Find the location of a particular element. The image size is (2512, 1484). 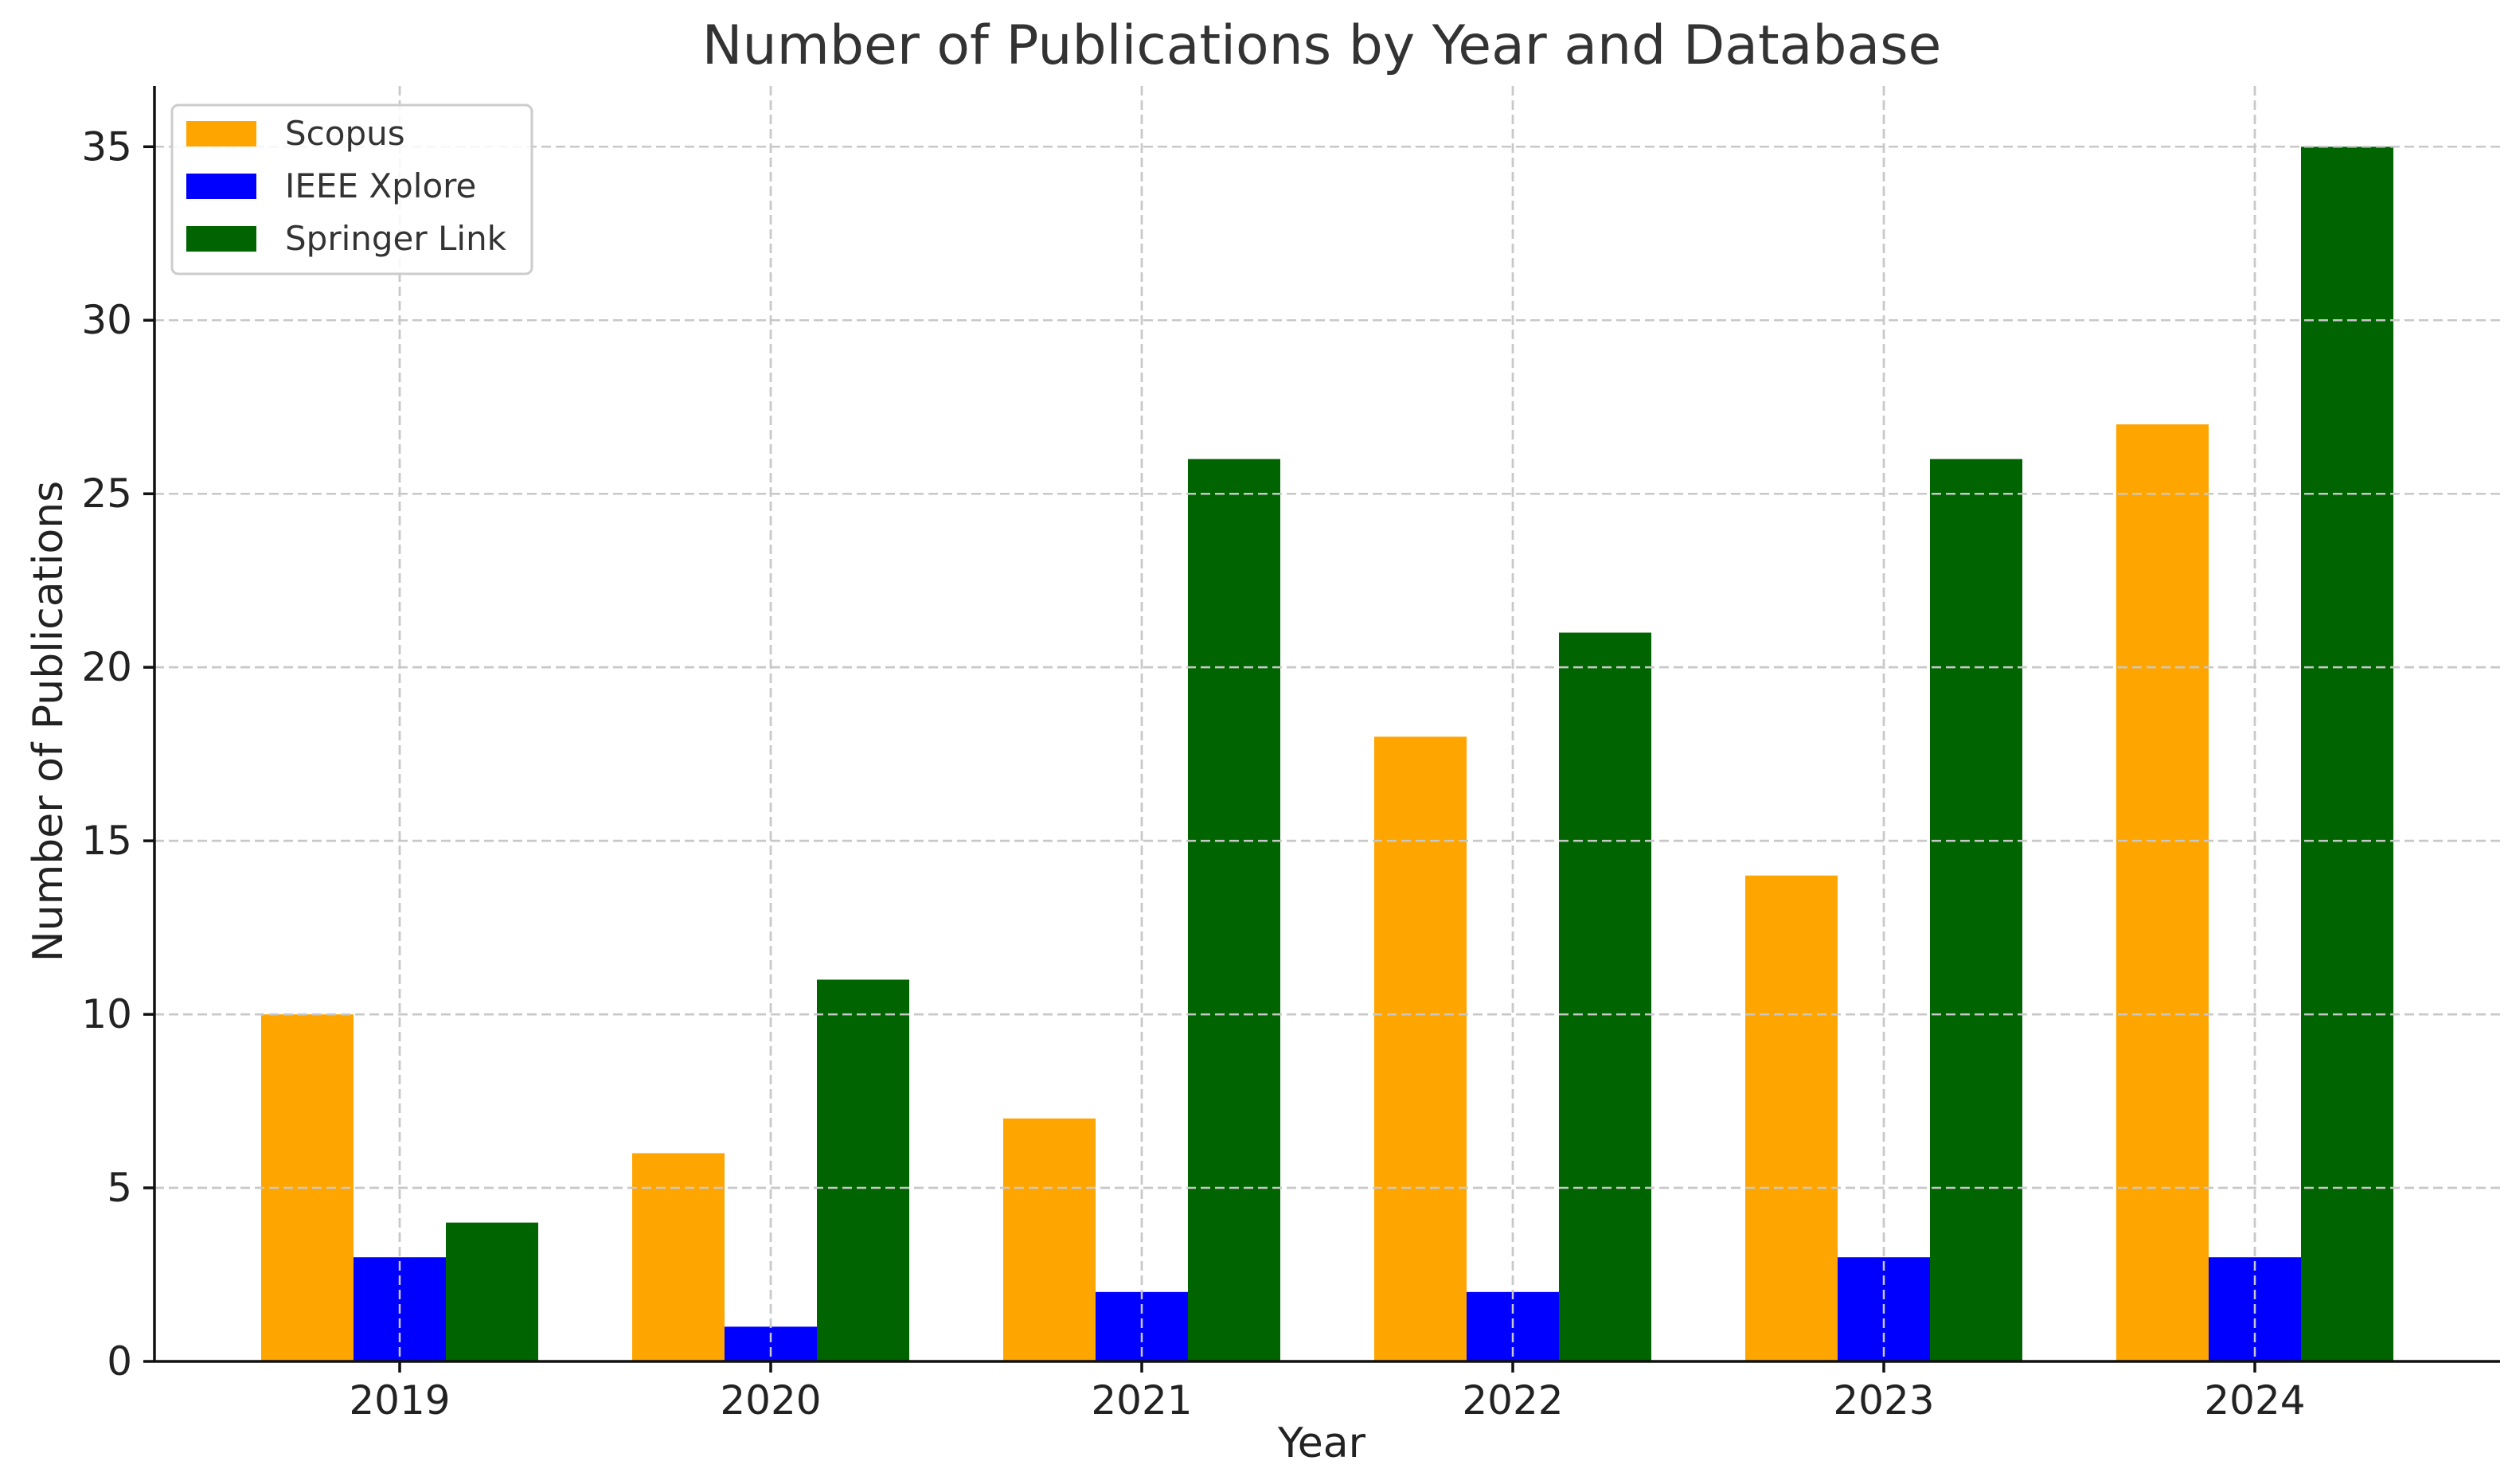

bar-springer-link-2019 is located at coordinates (492, 1291).